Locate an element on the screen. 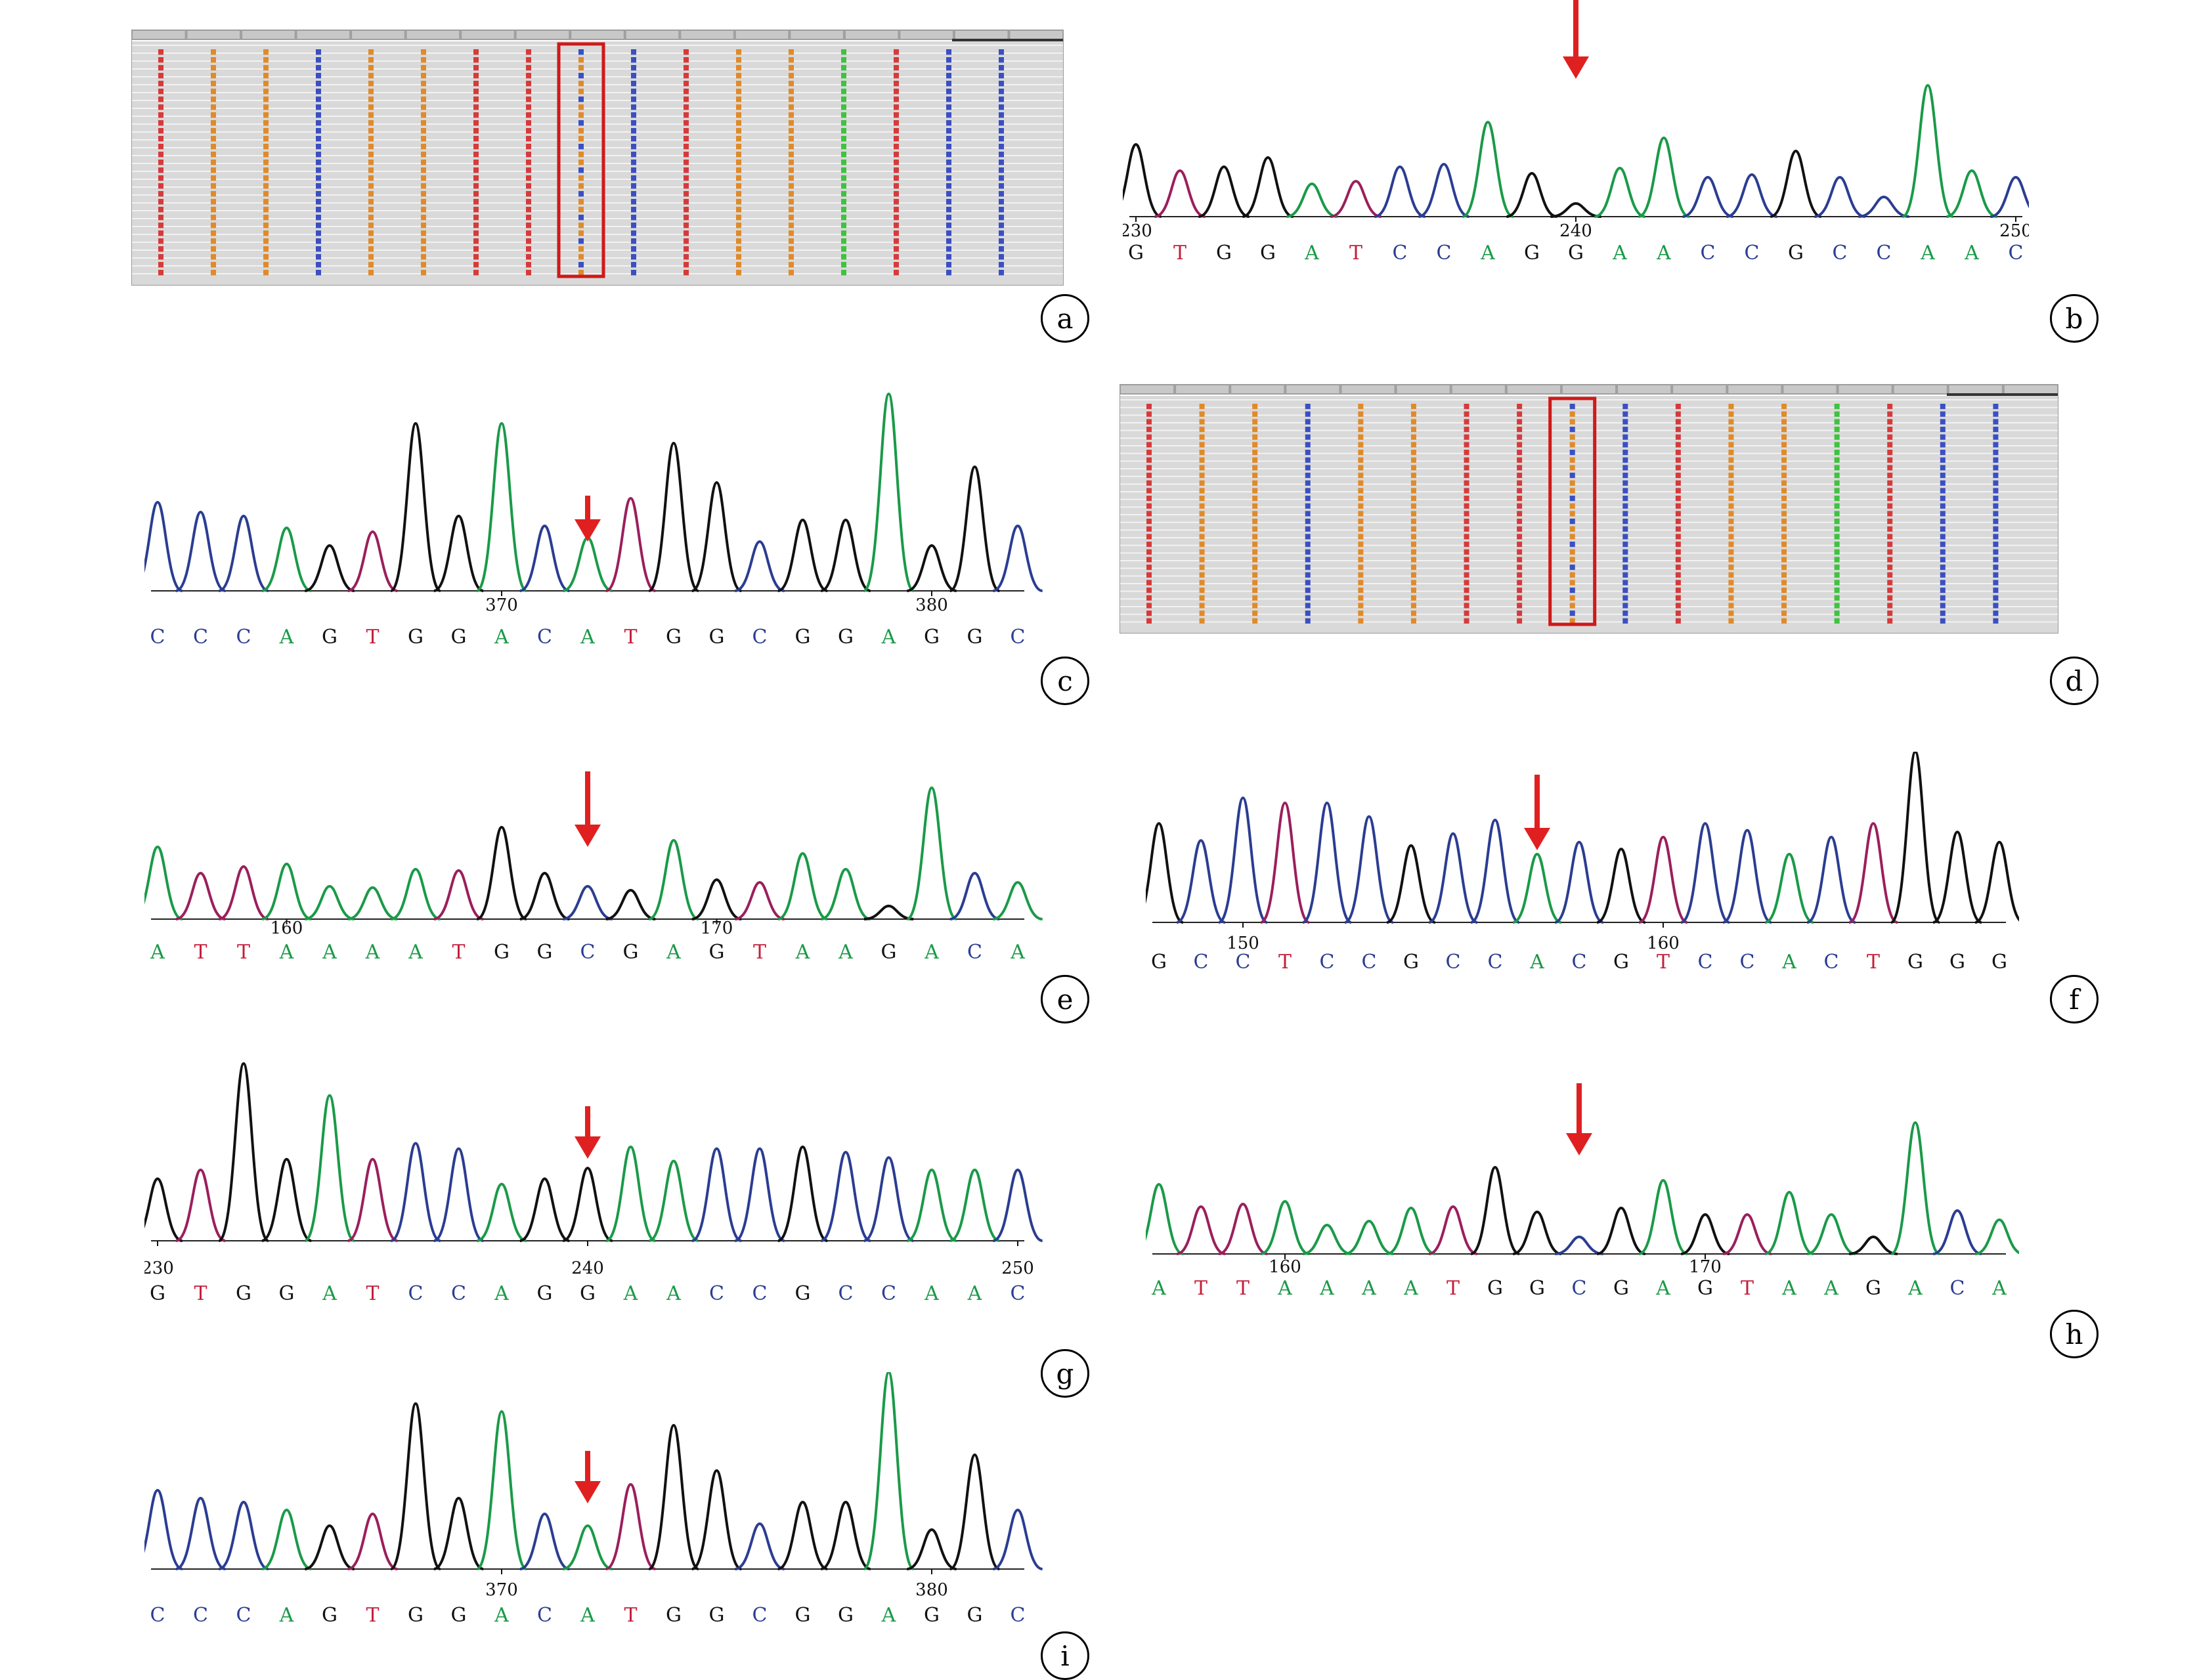 The width and height of the screenshot is (2197, 1680). panel-f: G C C T C C G C C A C G T C C A C T G G G 150 160 is located at coordinates (1579, 865).